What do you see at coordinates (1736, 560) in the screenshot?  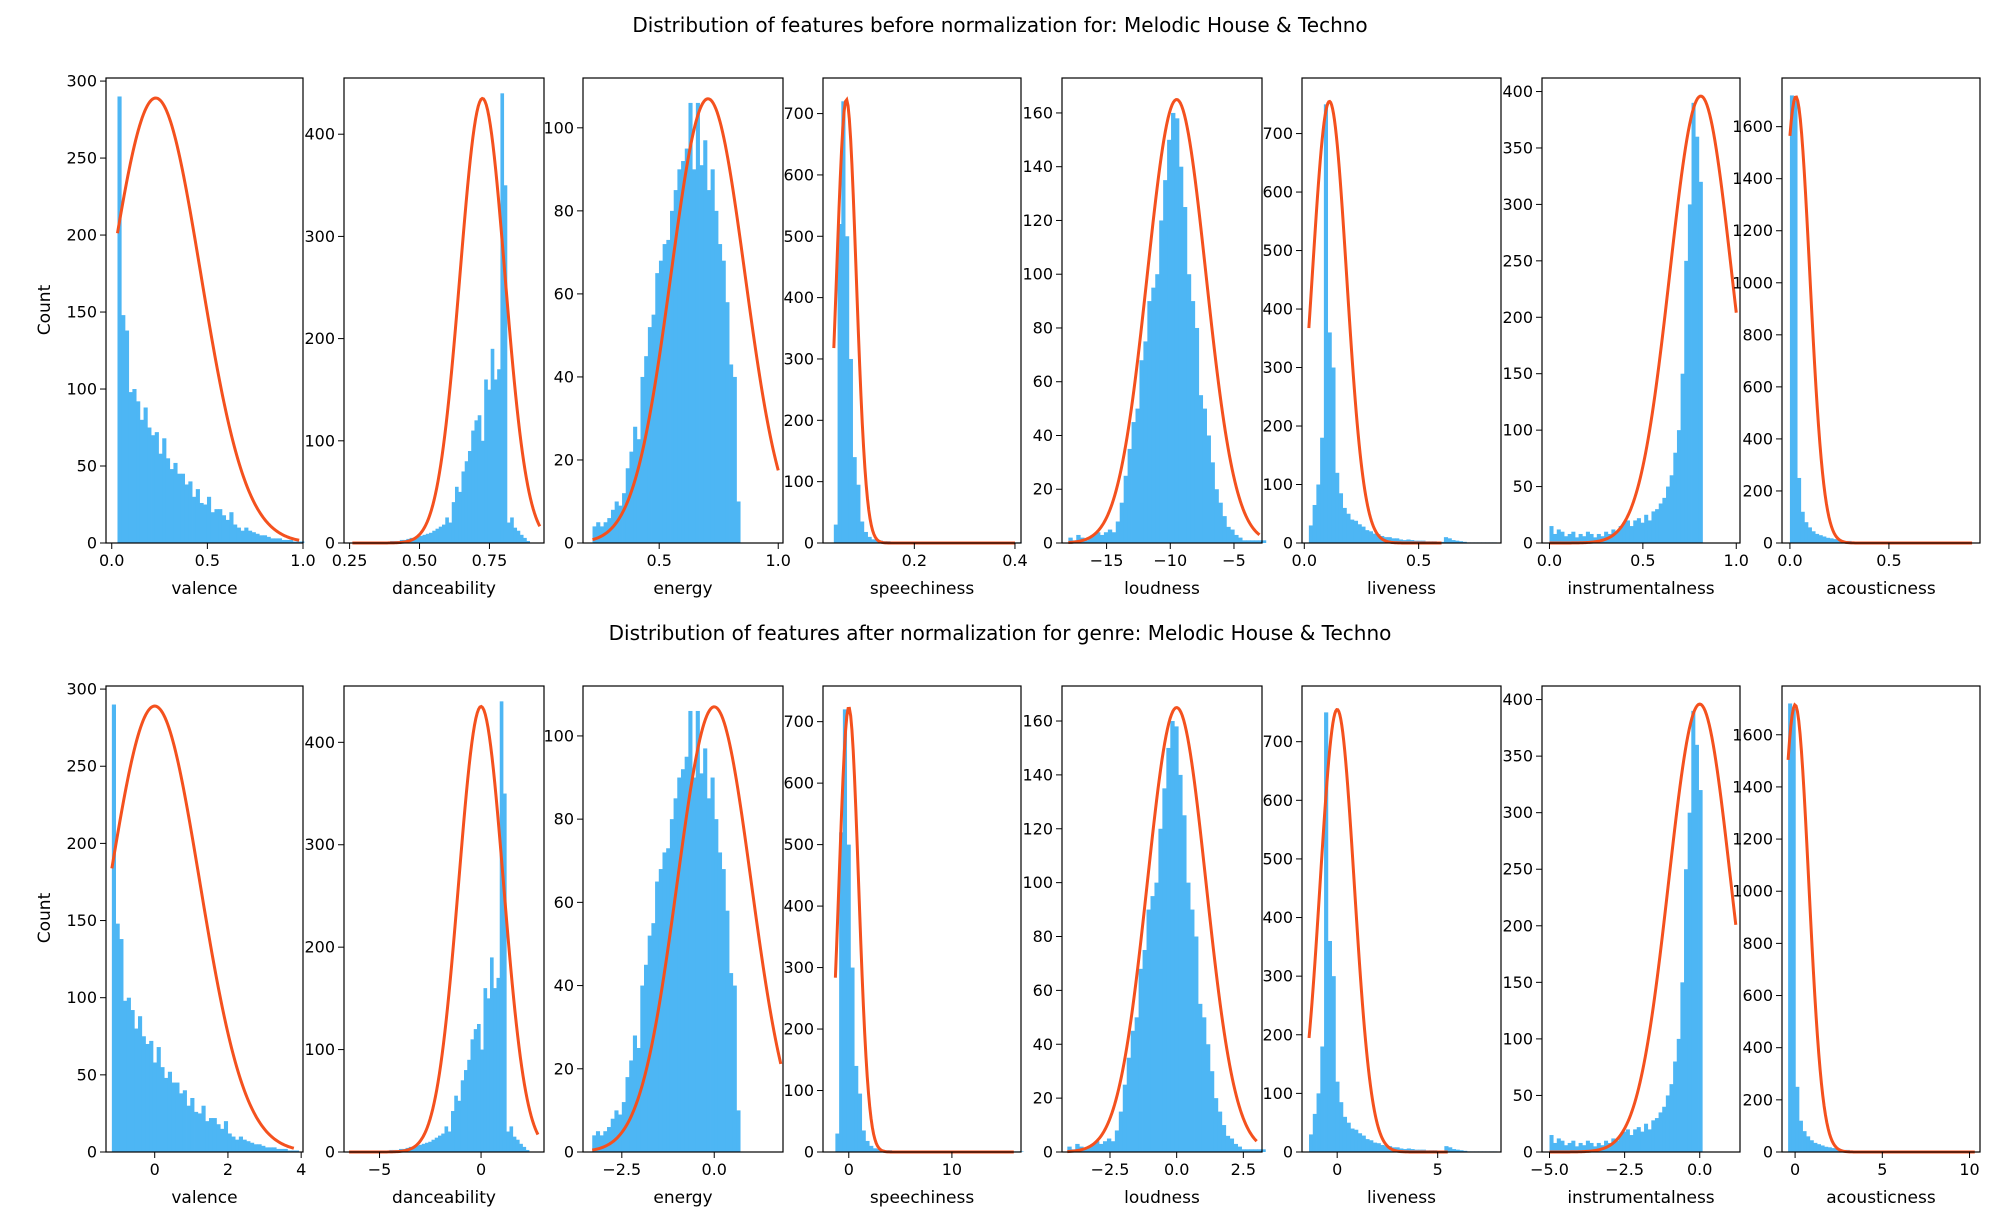 I see `x-tick-label: 1.0` at bounding box center [1736, 560].